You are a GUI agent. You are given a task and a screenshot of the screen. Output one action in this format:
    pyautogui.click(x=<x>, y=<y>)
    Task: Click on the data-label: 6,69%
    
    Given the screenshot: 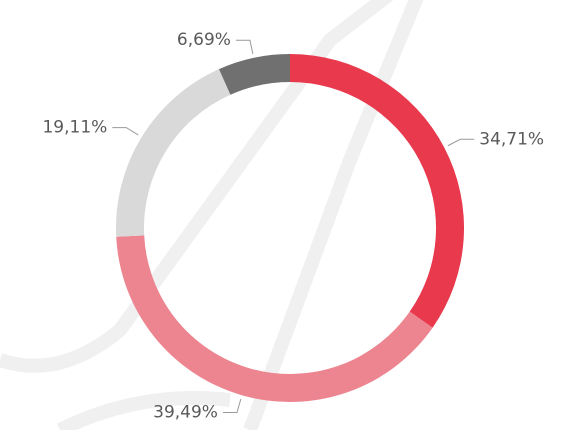 What is the action you would take?
    pyautogui.click(x=204, y=40)
    